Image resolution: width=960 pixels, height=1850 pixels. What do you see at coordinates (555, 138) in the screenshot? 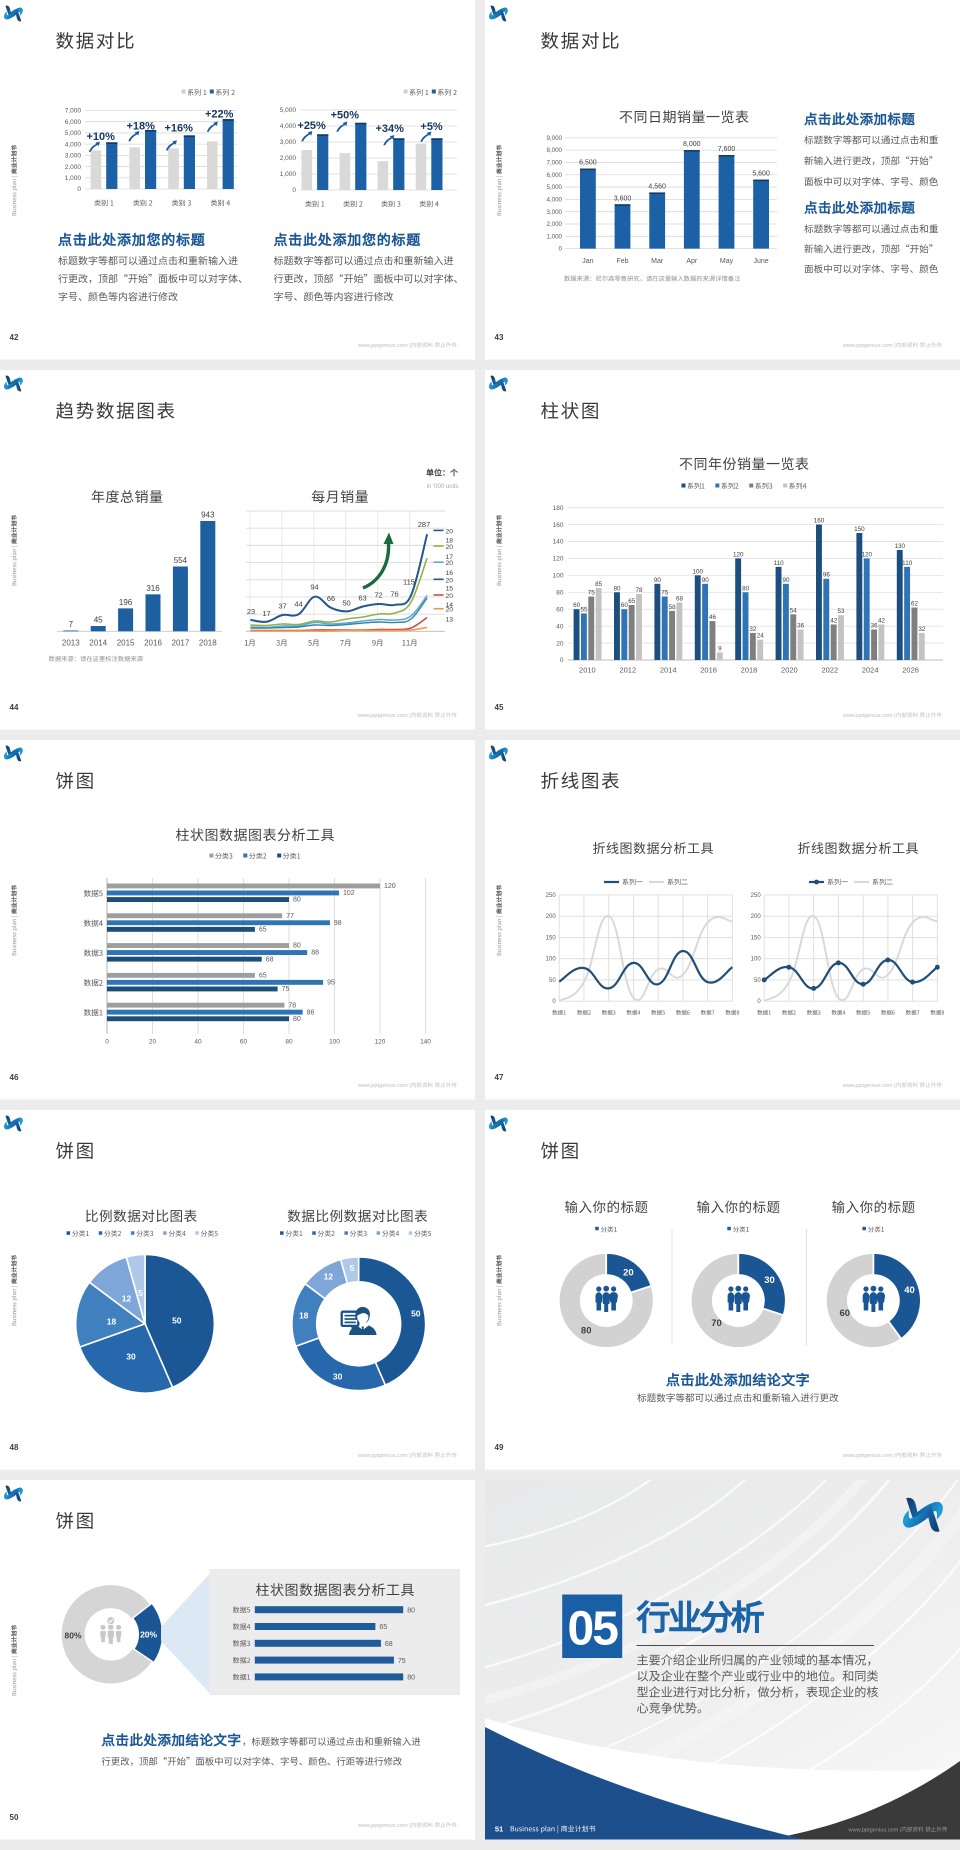
I see `svg-text: 9,000` at bounding box center [555, 138].